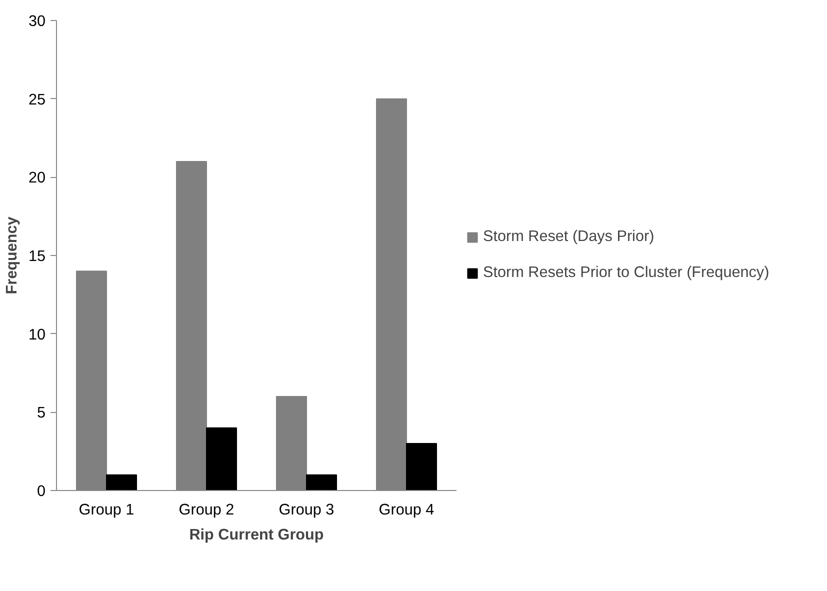  Describe the element at coordinates (11, 255) in the screenshot. I see `y-axis-title: Frequency` at that location.